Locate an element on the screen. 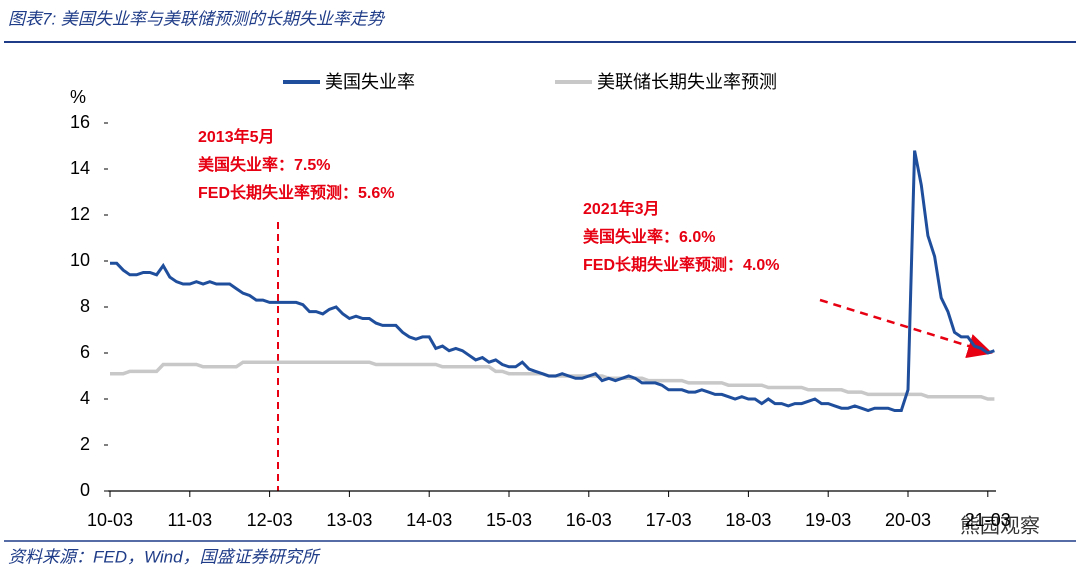 Image resolution: width=1080 pixels, height=577 pixels. annotation: 美国失业率：6.0% is located at coordinates (649, 236).